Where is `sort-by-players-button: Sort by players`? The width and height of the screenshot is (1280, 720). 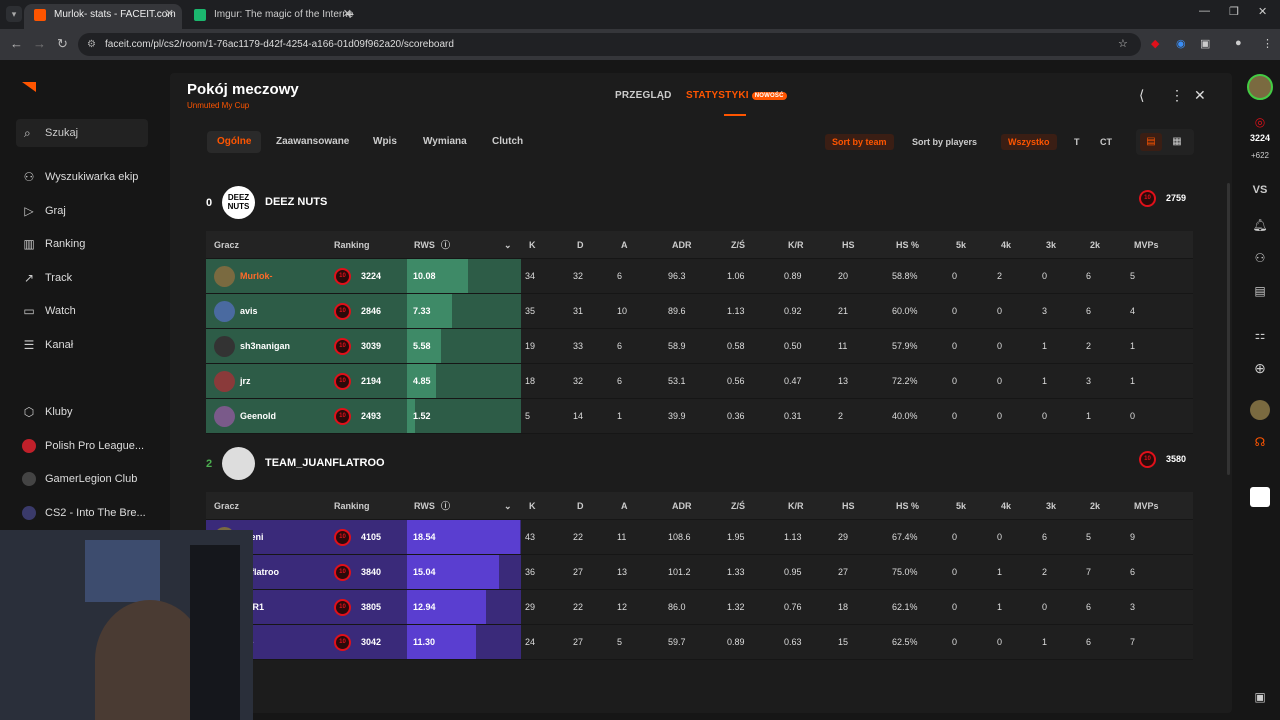
sort-by-players-button: Sort by players is located at coordinates (945, 142).